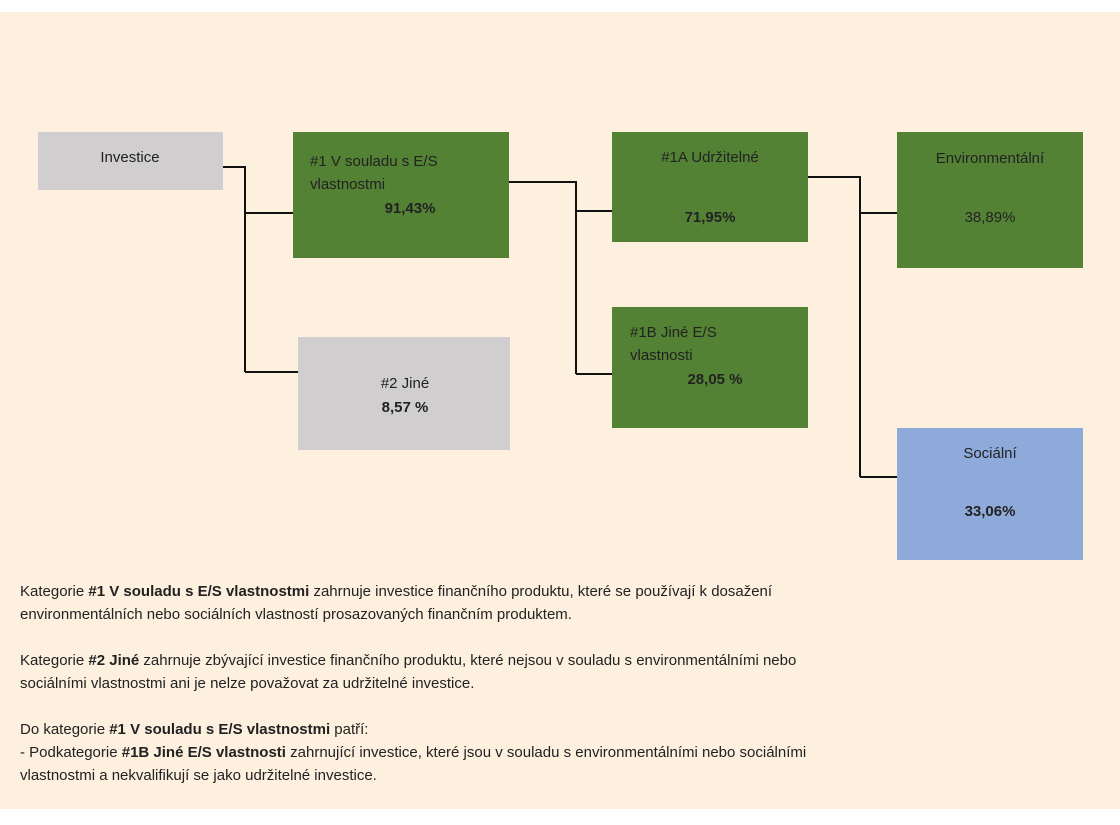  What do you see at coordinates (990, 453) in the screenshot?
I see `node-label: Sociální` at bounding box center [990, 453].